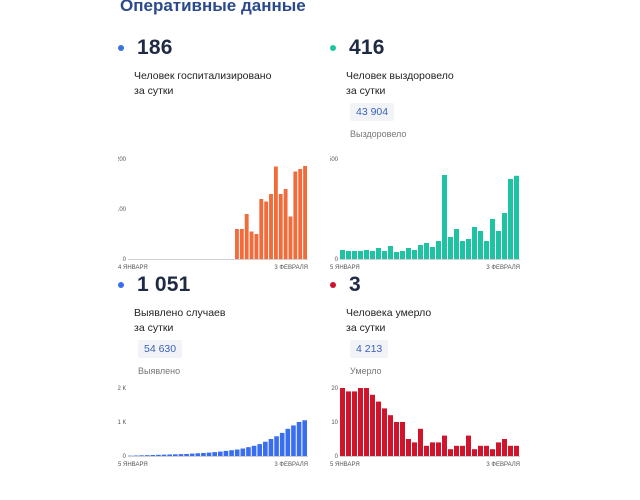  Describe the element at coordinates (133, 465) in the screenshot. I see `x-start-label: 5 ЯНВАРЯ` at that location.